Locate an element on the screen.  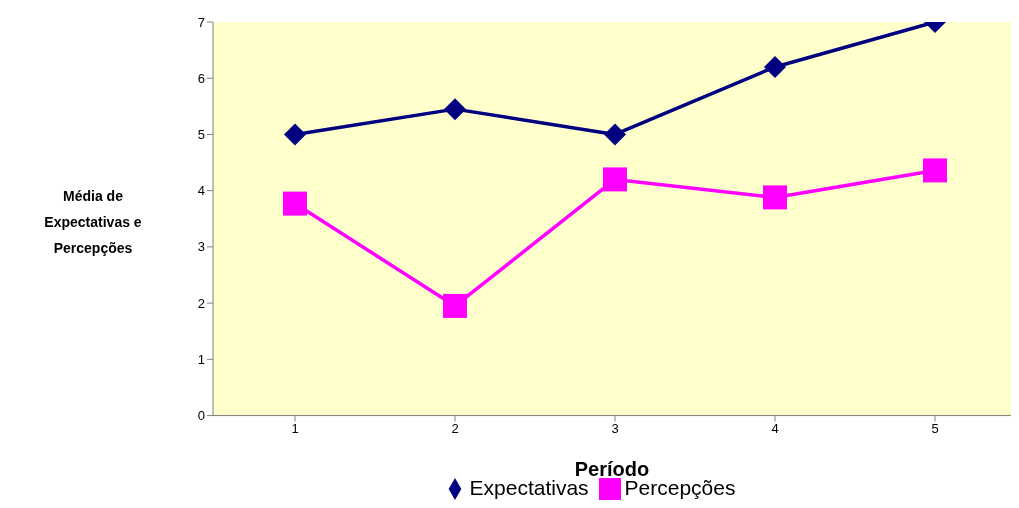
x-tick-label: 2 is located at coordinates (455, 428).